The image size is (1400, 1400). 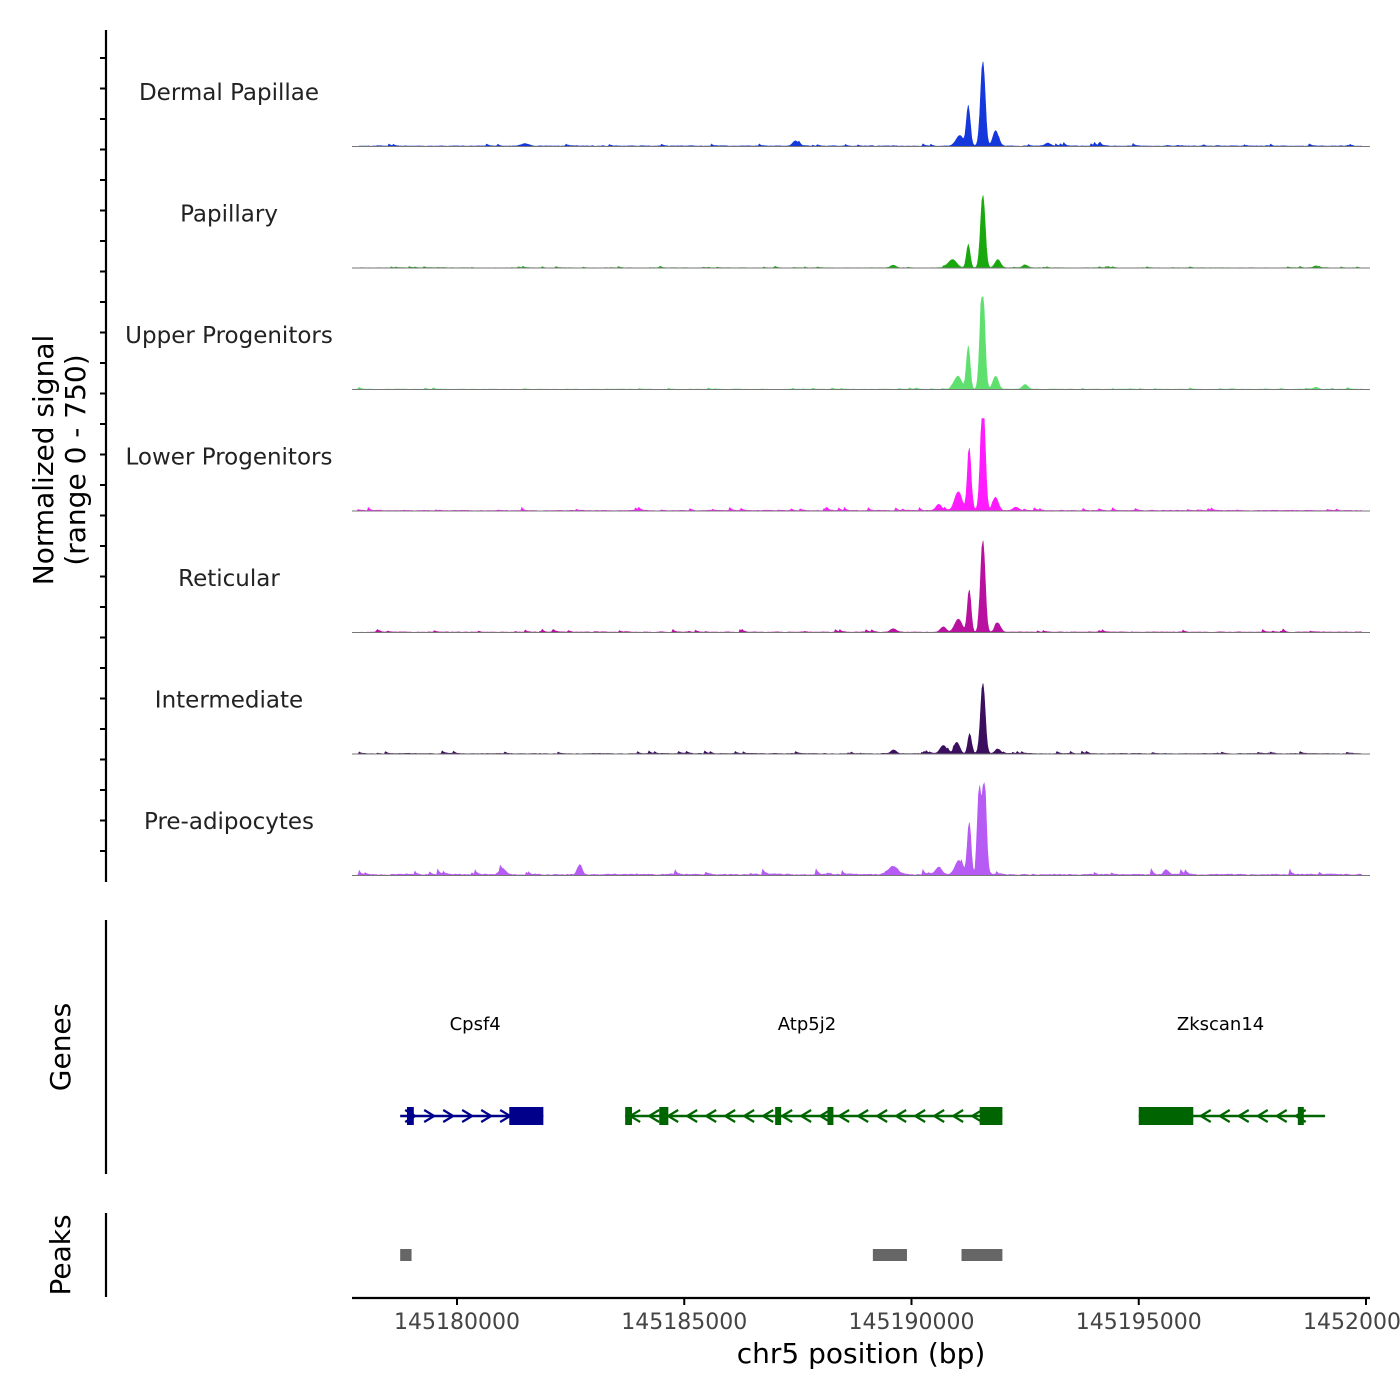 I want to click on coverage-track: Intermediate, so click(x=762, y=719).